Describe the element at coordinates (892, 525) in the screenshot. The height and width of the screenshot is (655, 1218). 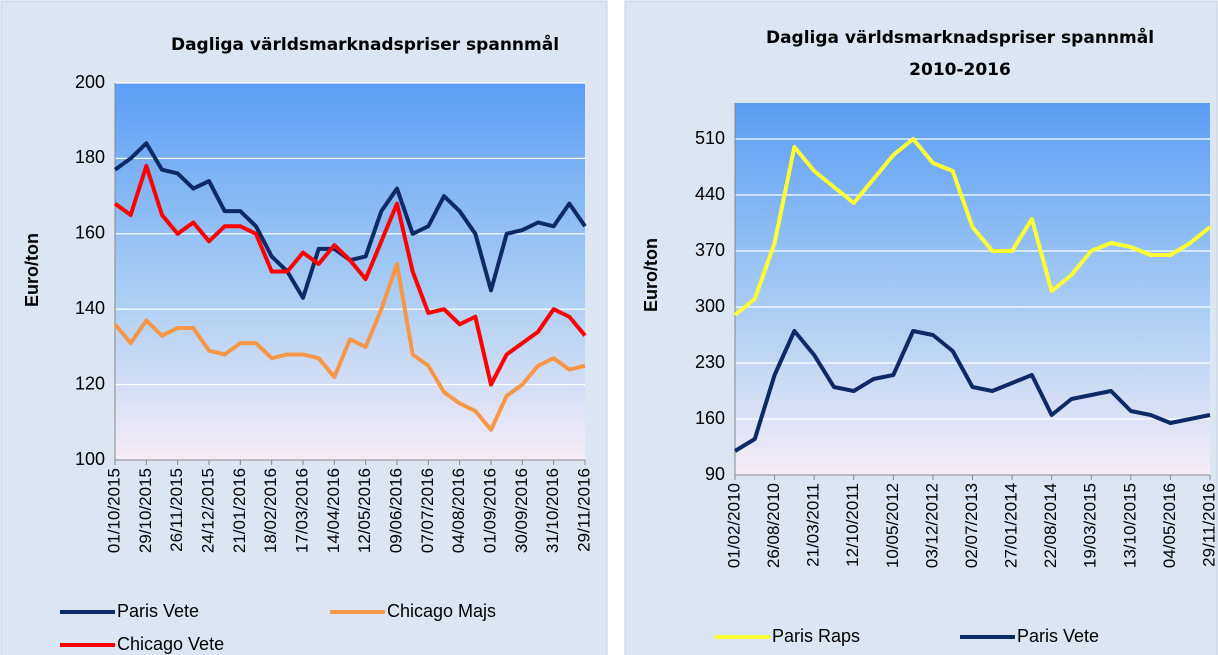
I see `x-tick-label: 10/05/2012` at that location.